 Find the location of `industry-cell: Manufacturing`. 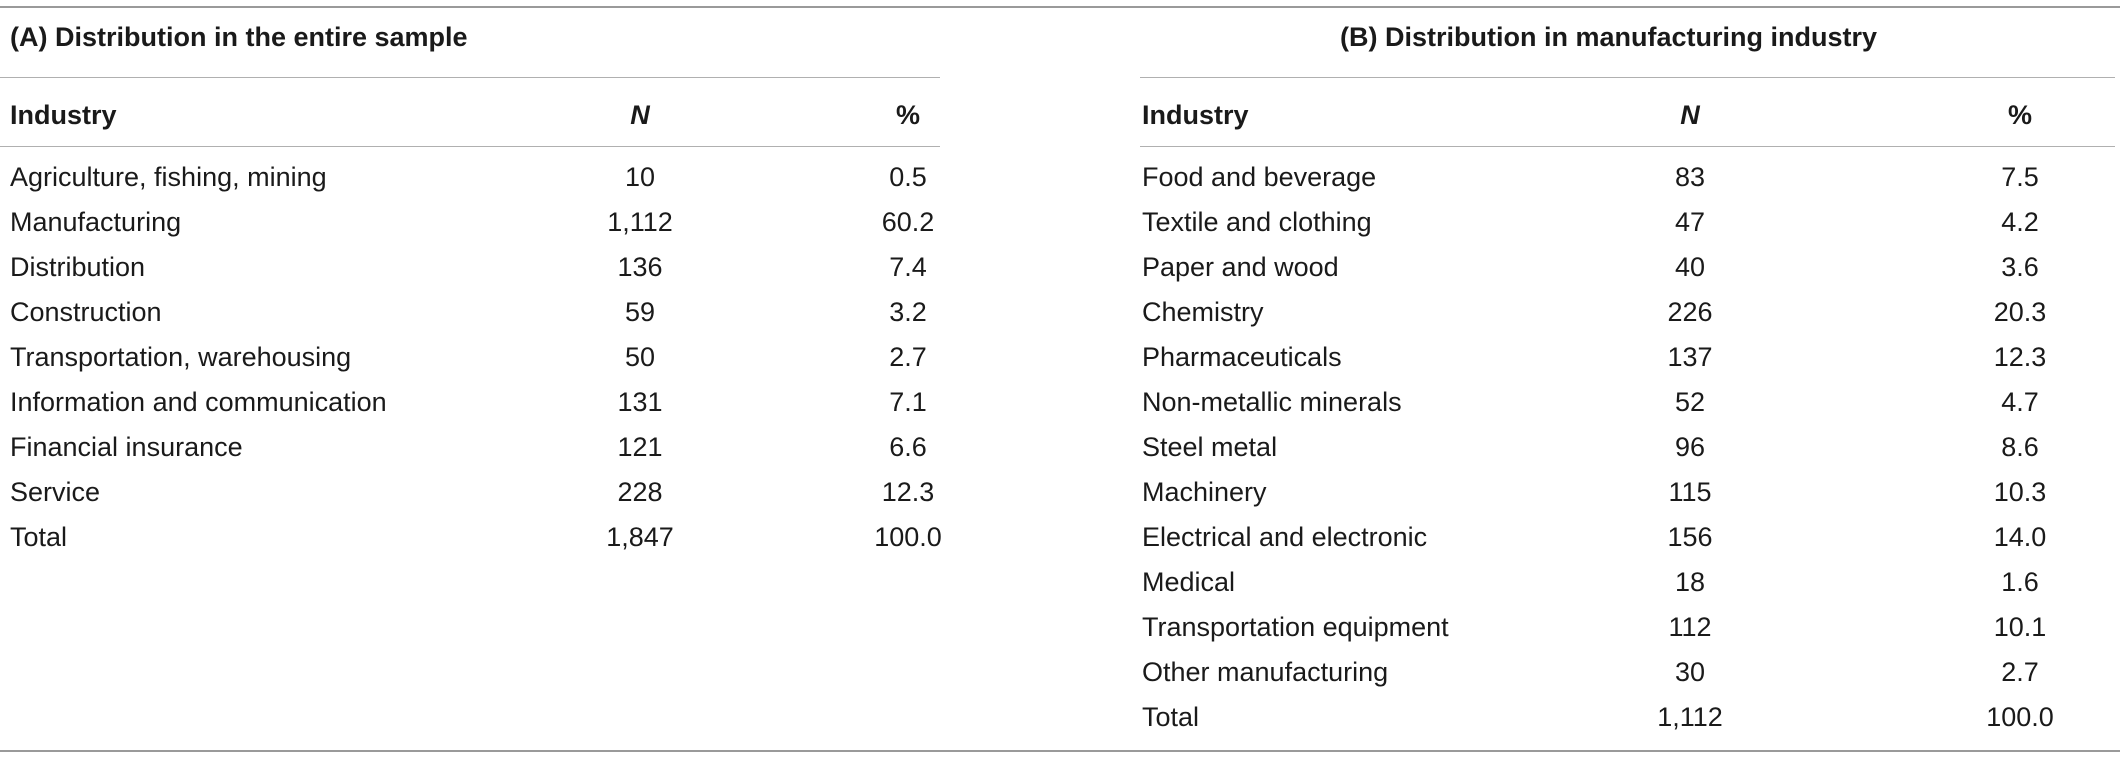

industry-cell: Manufacturing is located at coordinates (96, 222).